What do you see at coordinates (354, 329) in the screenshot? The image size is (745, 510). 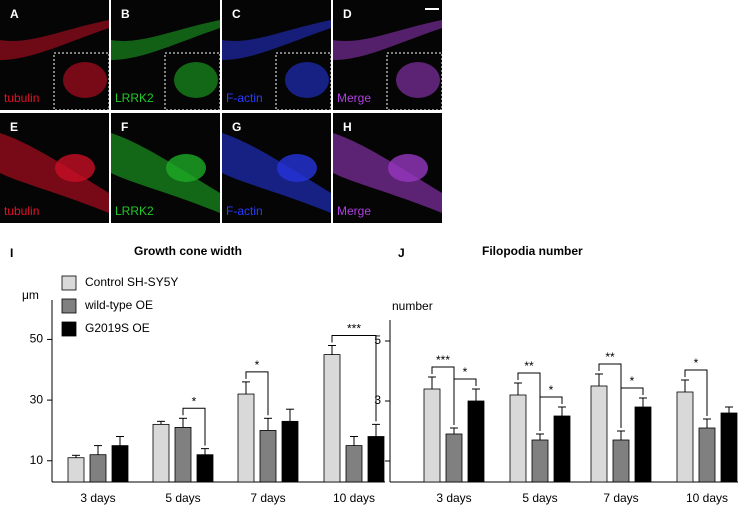 I see `significance-label: ***` at bounding box center [354, 329].